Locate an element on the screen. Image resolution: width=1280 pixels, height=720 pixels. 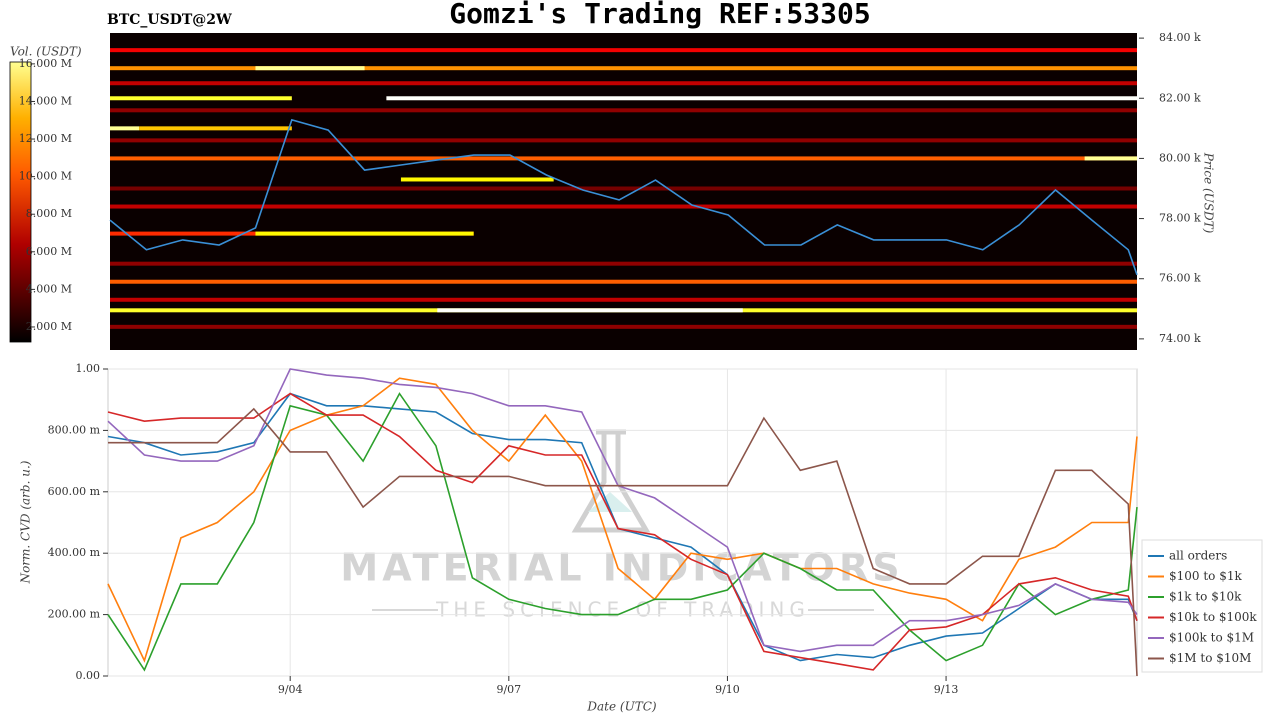
x-tick-label: 9/04 is located at coordinates (290, 689).